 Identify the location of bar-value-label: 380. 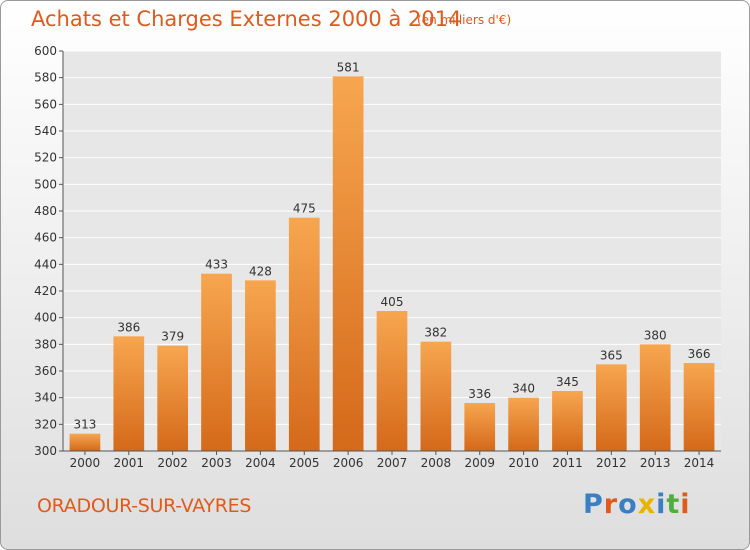
(655, 335).